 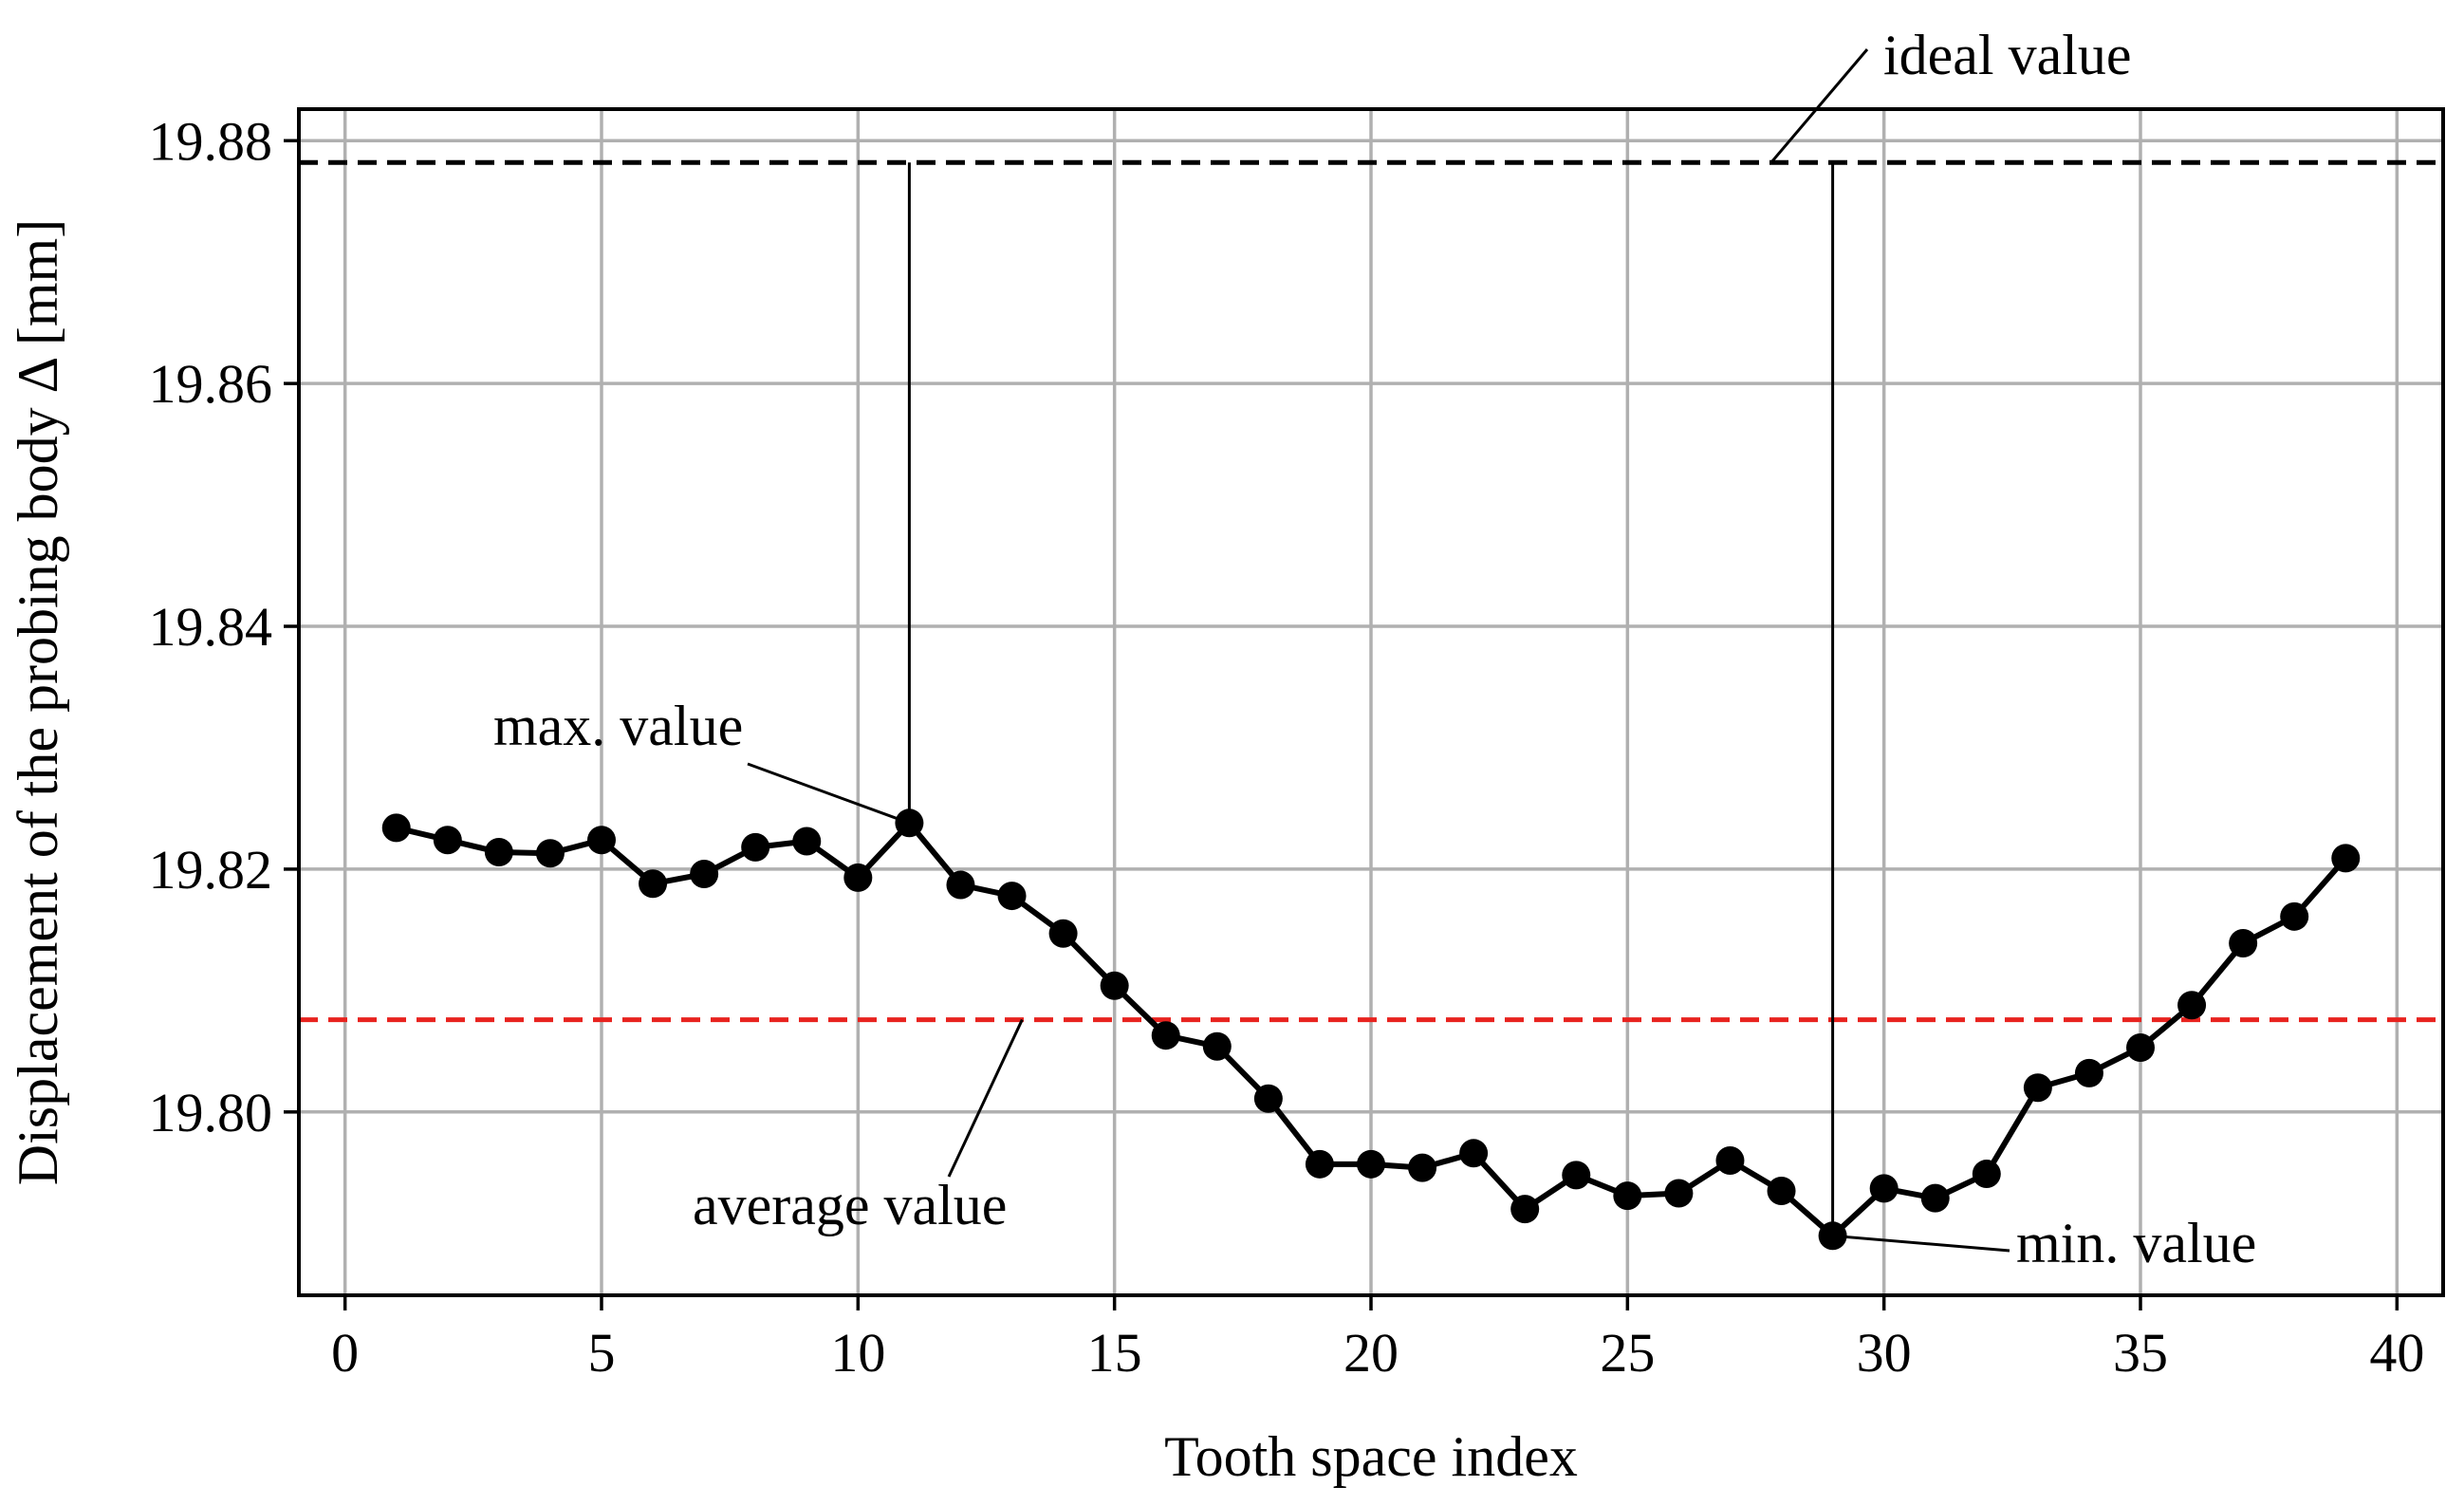 I want to click on y-axis-label: Displacement of the probing body Δ [mm], so click(x=38, y=702).